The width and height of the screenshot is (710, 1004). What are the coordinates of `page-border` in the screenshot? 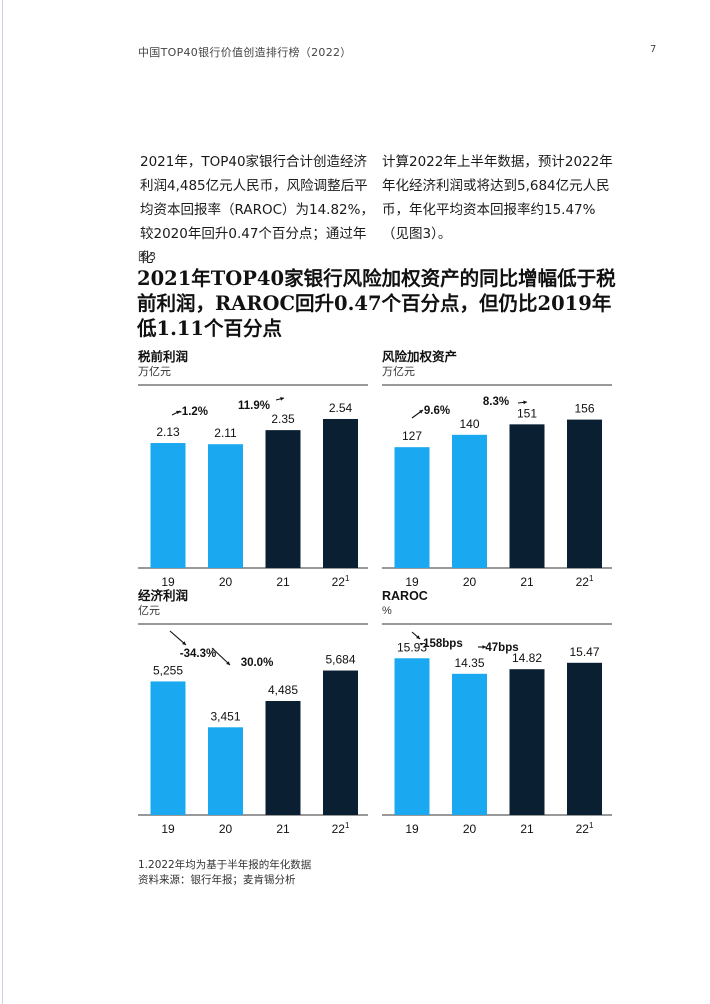 It's located at (2, 502).